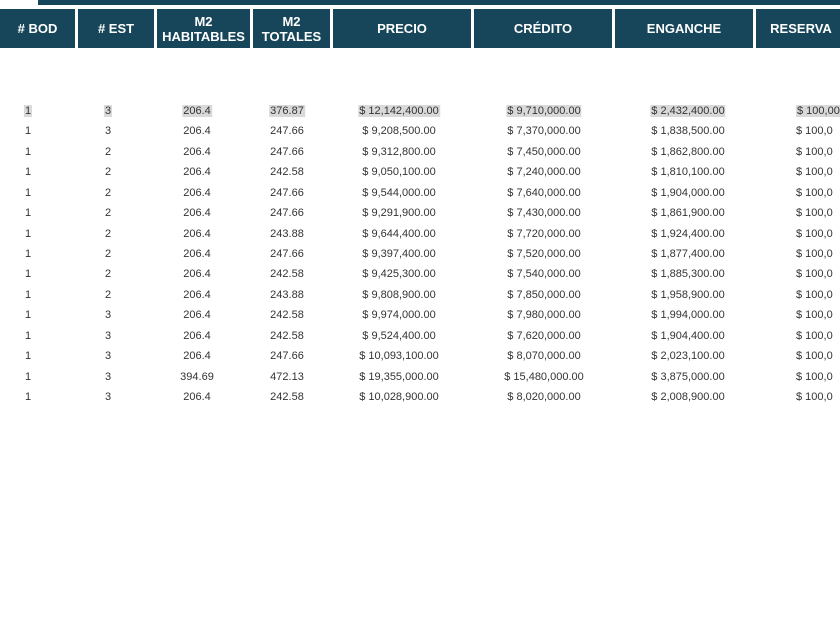 This screenshot has height=630, width=840. Describe the element at coordinates (399, 213) in the screenshot. I see `table-cell: $ 9,291,900.00` at that location.